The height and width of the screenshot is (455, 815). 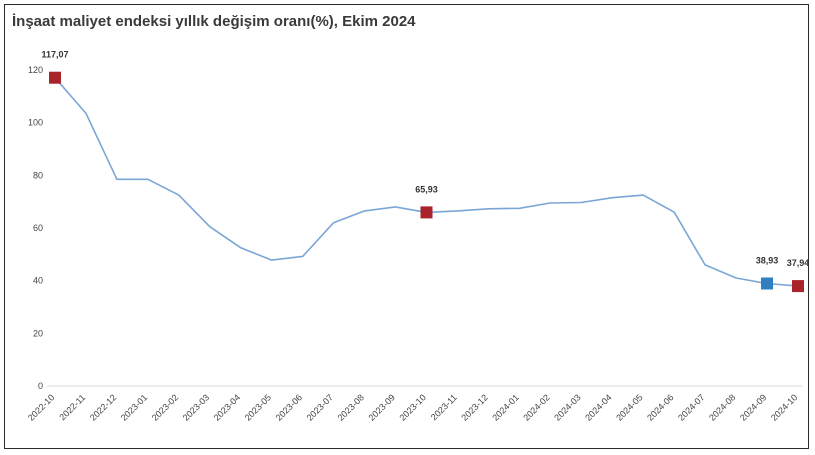 What do you see at coordinates (54, 55) in the screenshot?
I see `data-label: 117,07` at bounding box center [54, 55].